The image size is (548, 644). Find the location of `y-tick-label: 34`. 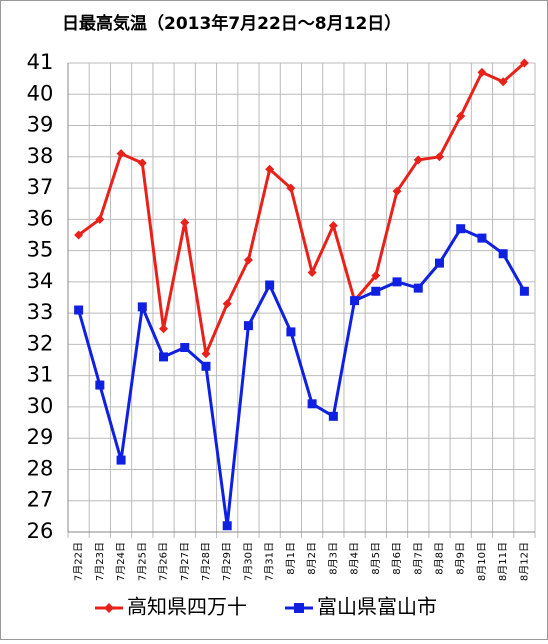

y-tick-label: 34 is located at coordinates (40, 281).